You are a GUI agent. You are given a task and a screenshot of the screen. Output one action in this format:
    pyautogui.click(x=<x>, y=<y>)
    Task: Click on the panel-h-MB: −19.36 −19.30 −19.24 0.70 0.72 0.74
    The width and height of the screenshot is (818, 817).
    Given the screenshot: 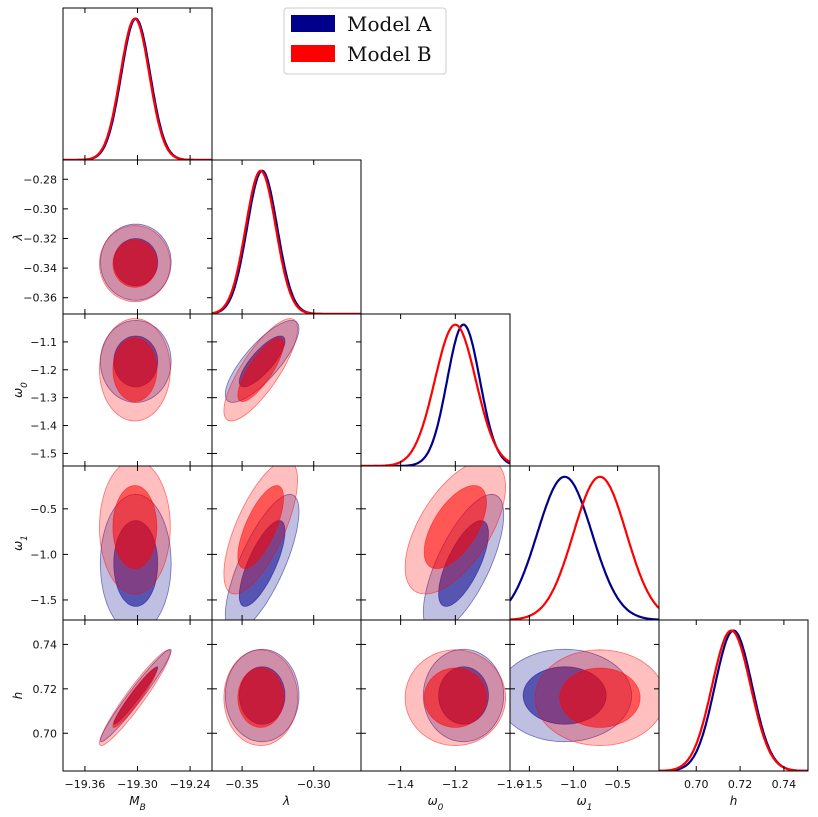 What is the action you would take?
    pyautogui.click(x=123, y=705)
    